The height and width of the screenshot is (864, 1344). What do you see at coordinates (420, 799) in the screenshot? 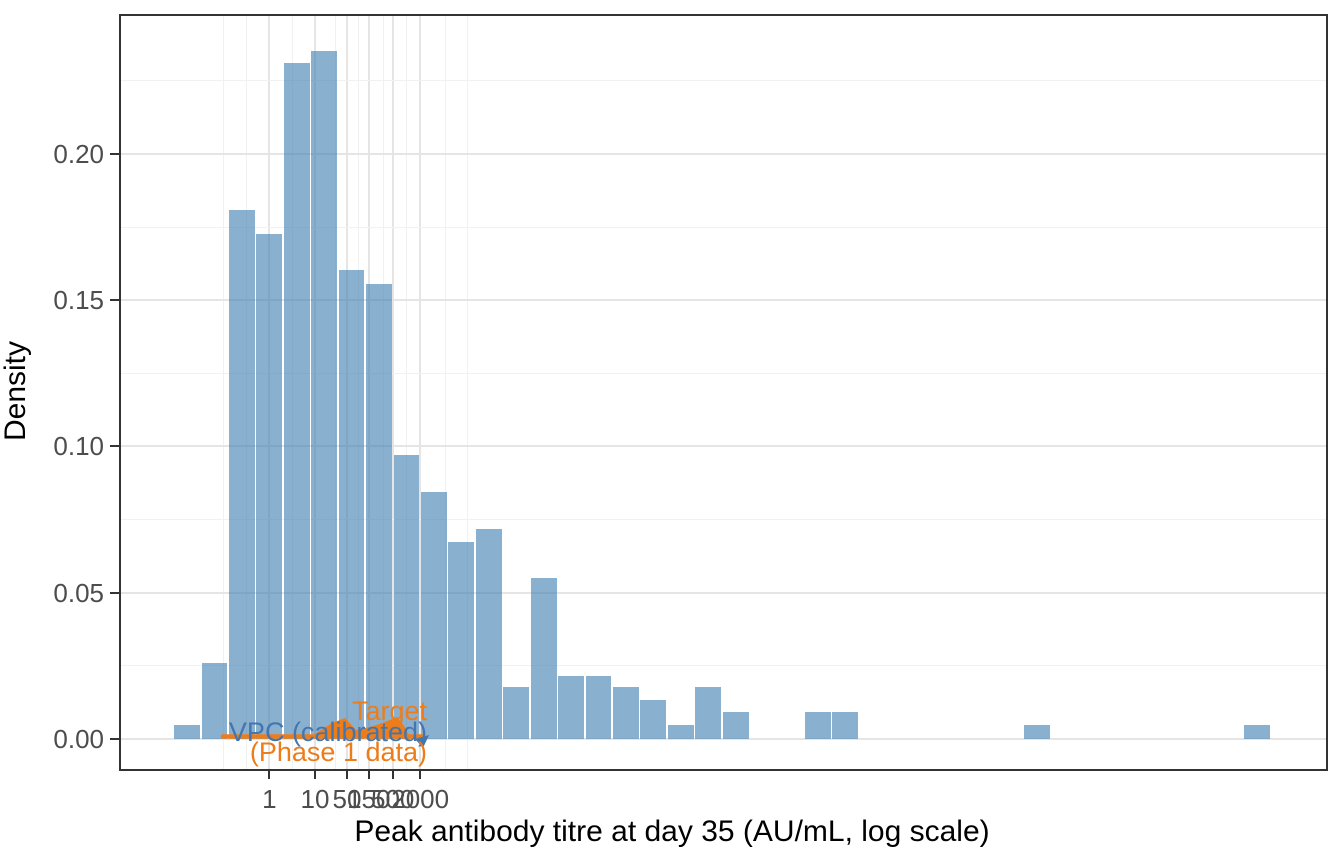
I see `x-tick-label: 2000` at bounding box center [420, 799].